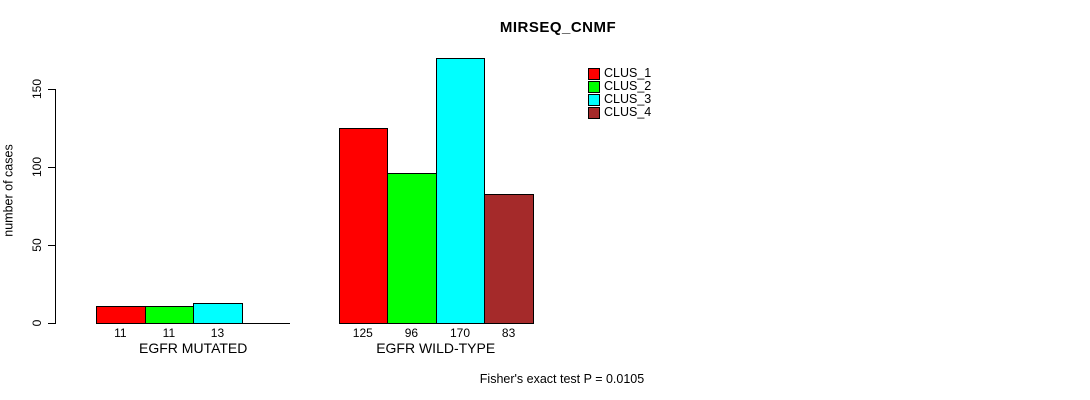 This screenshot has height=400, width=1090. Describe the element at coordinates (37, 167) in the screenshot. I see `y-tick-label: 100` at that location.